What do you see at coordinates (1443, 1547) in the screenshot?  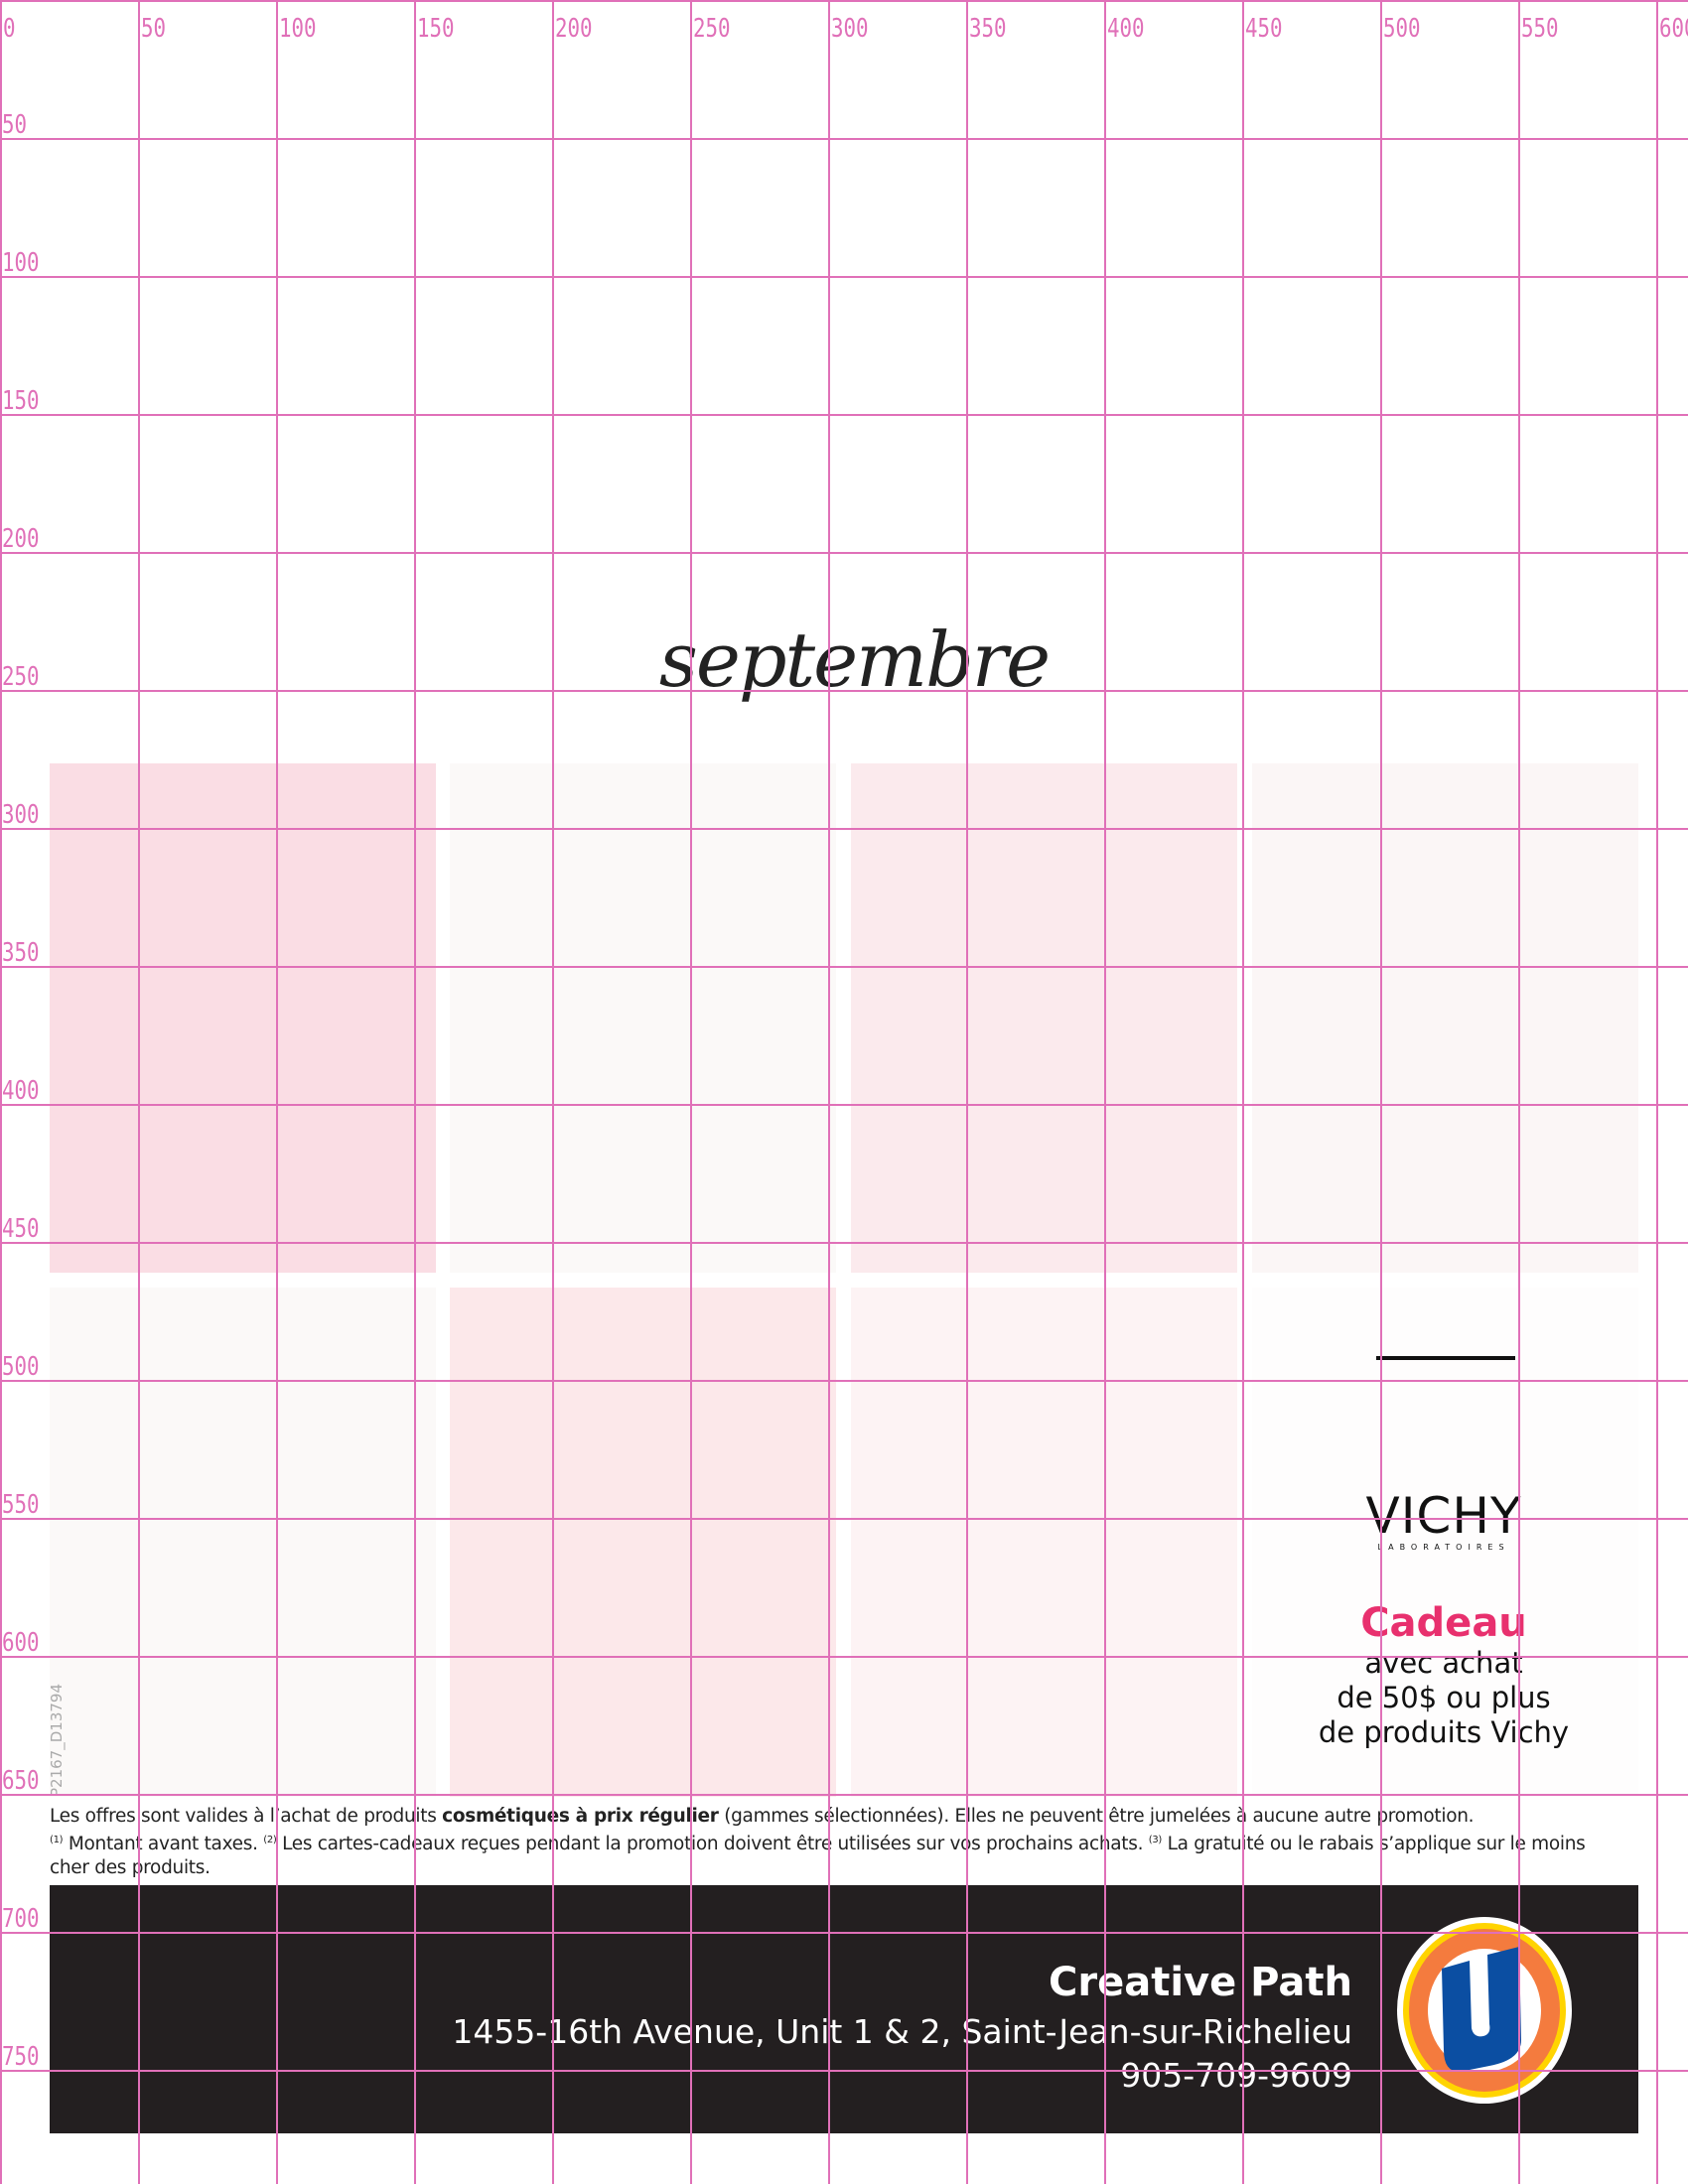 I see `vichy-sub: LABORATOIRES` at bounding box center [1443, 1547].